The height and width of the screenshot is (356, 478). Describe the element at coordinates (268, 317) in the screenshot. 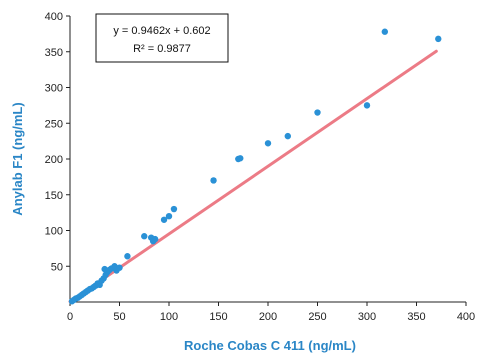

I see `x-tick-label: 200` at that location.